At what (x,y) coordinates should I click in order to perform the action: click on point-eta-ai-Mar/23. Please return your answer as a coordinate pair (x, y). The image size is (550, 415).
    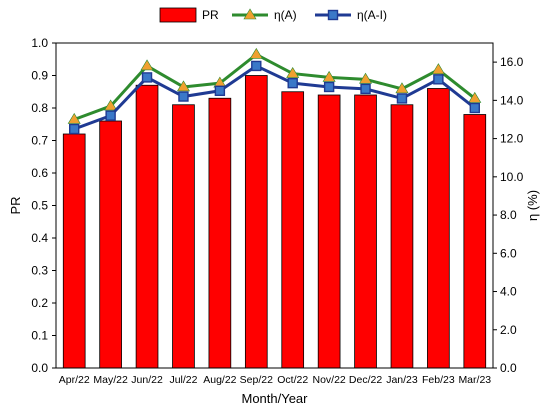
    Looking at the image, I should click on (474, 108).